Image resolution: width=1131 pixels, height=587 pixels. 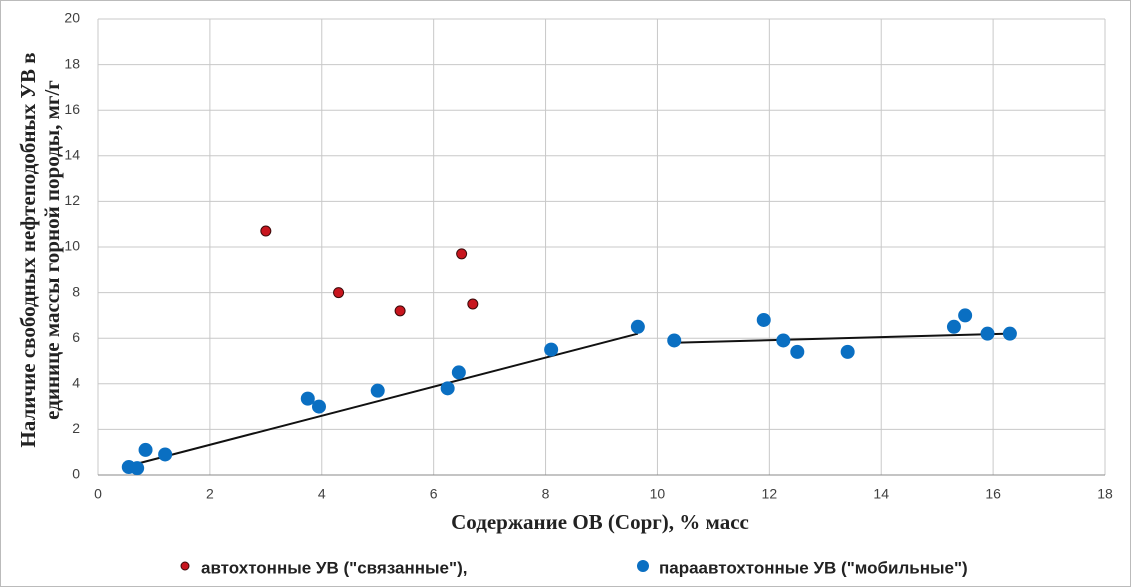 I want to click on x-tick-label: 16, so click(x=993, y=494).